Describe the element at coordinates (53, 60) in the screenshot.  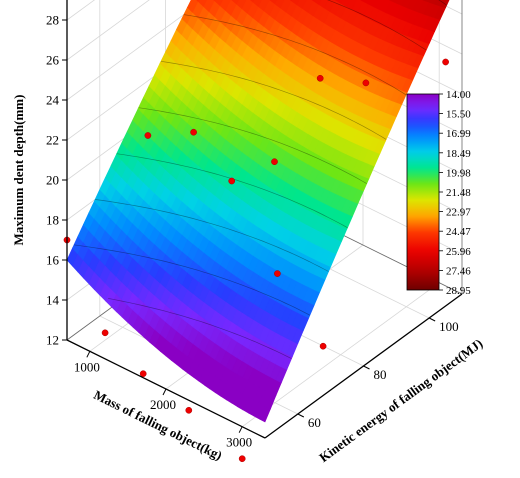
I see `z-tick-label: 26` at that location.